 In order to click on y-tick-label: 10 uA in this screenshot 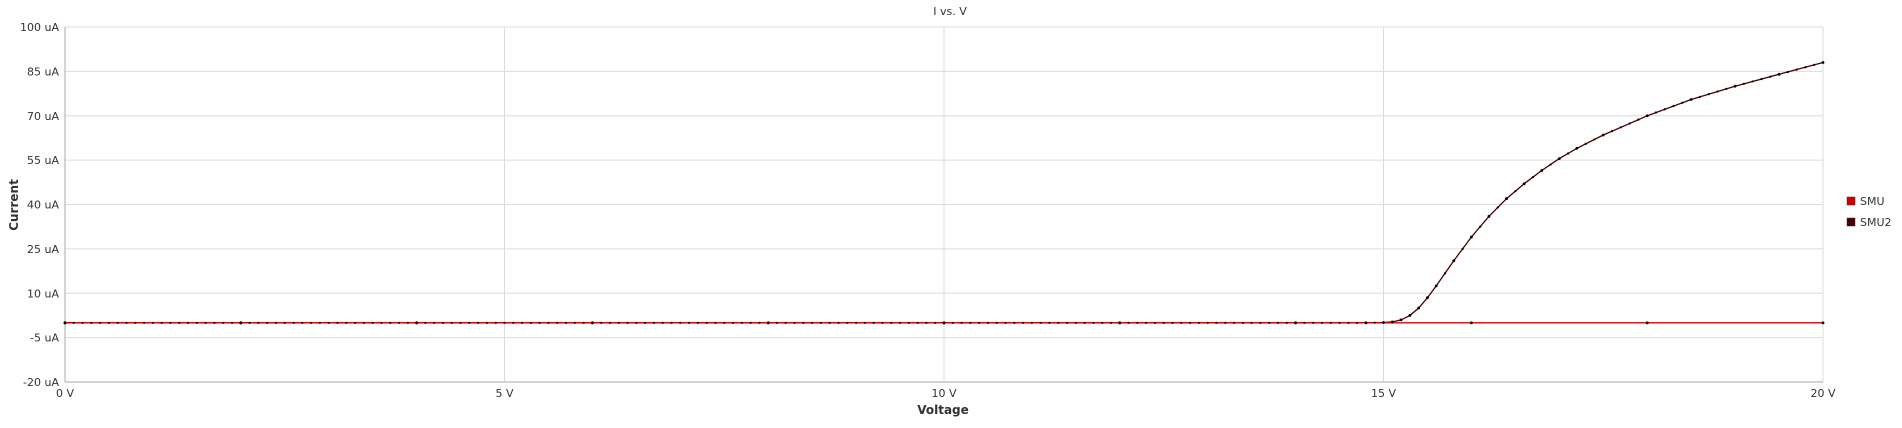, I will do `click(43, 293)`.